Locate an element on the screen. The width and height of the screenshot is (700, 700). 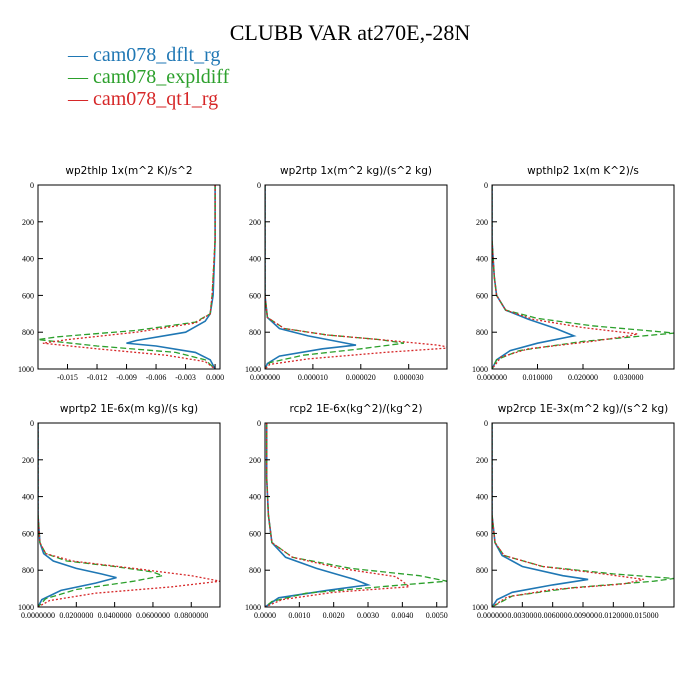
x-tick-label: 0.000030 is located at coordinates (409, 377).